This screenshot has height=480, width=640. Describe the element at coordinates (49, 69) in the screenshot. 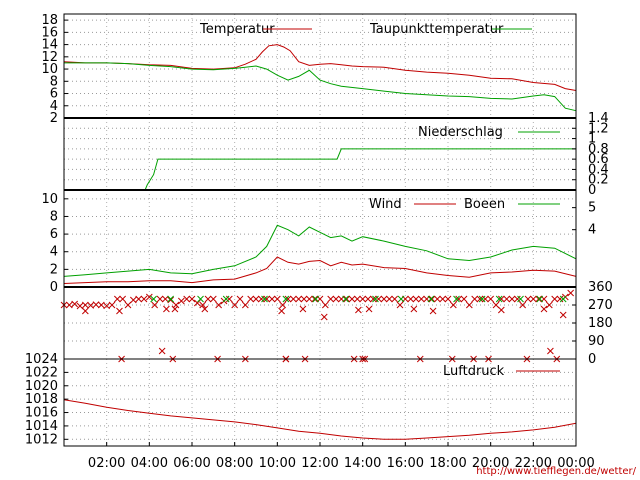

I see `y-tick-label: 10` at that location.